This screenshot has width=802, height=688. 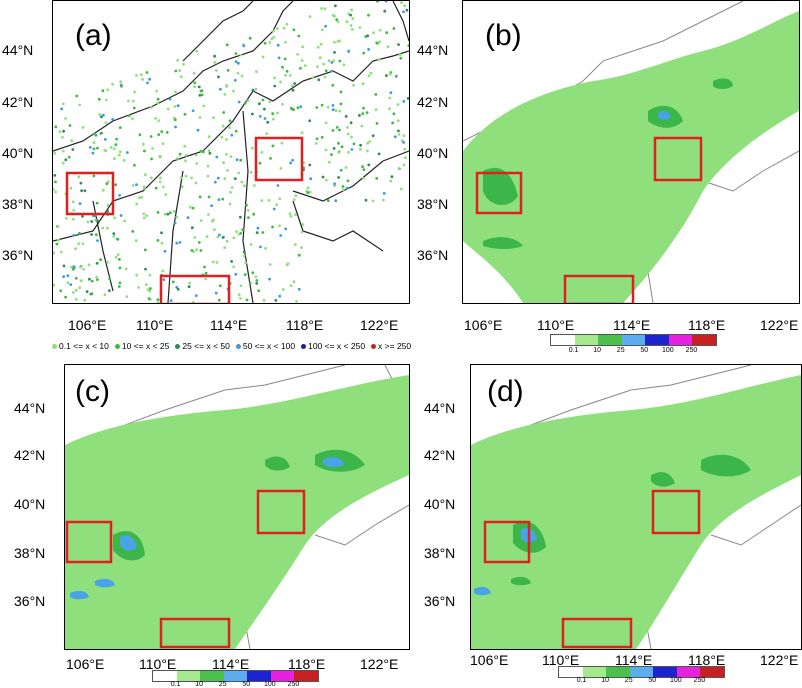 What do you see at coordinates (141, 346) in the screenshot?
I see `legend-item: 10 <= x < 25` at bounding box center [141, 346].